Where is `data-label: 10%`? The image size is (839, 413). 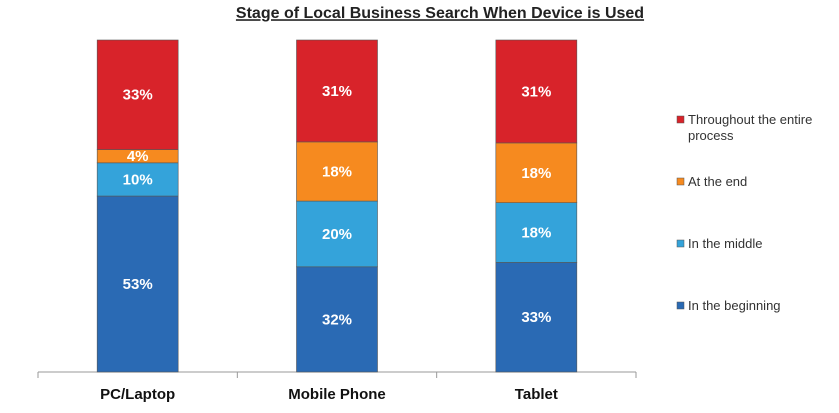
data-label: 10% is located at coordinates (138, 179).